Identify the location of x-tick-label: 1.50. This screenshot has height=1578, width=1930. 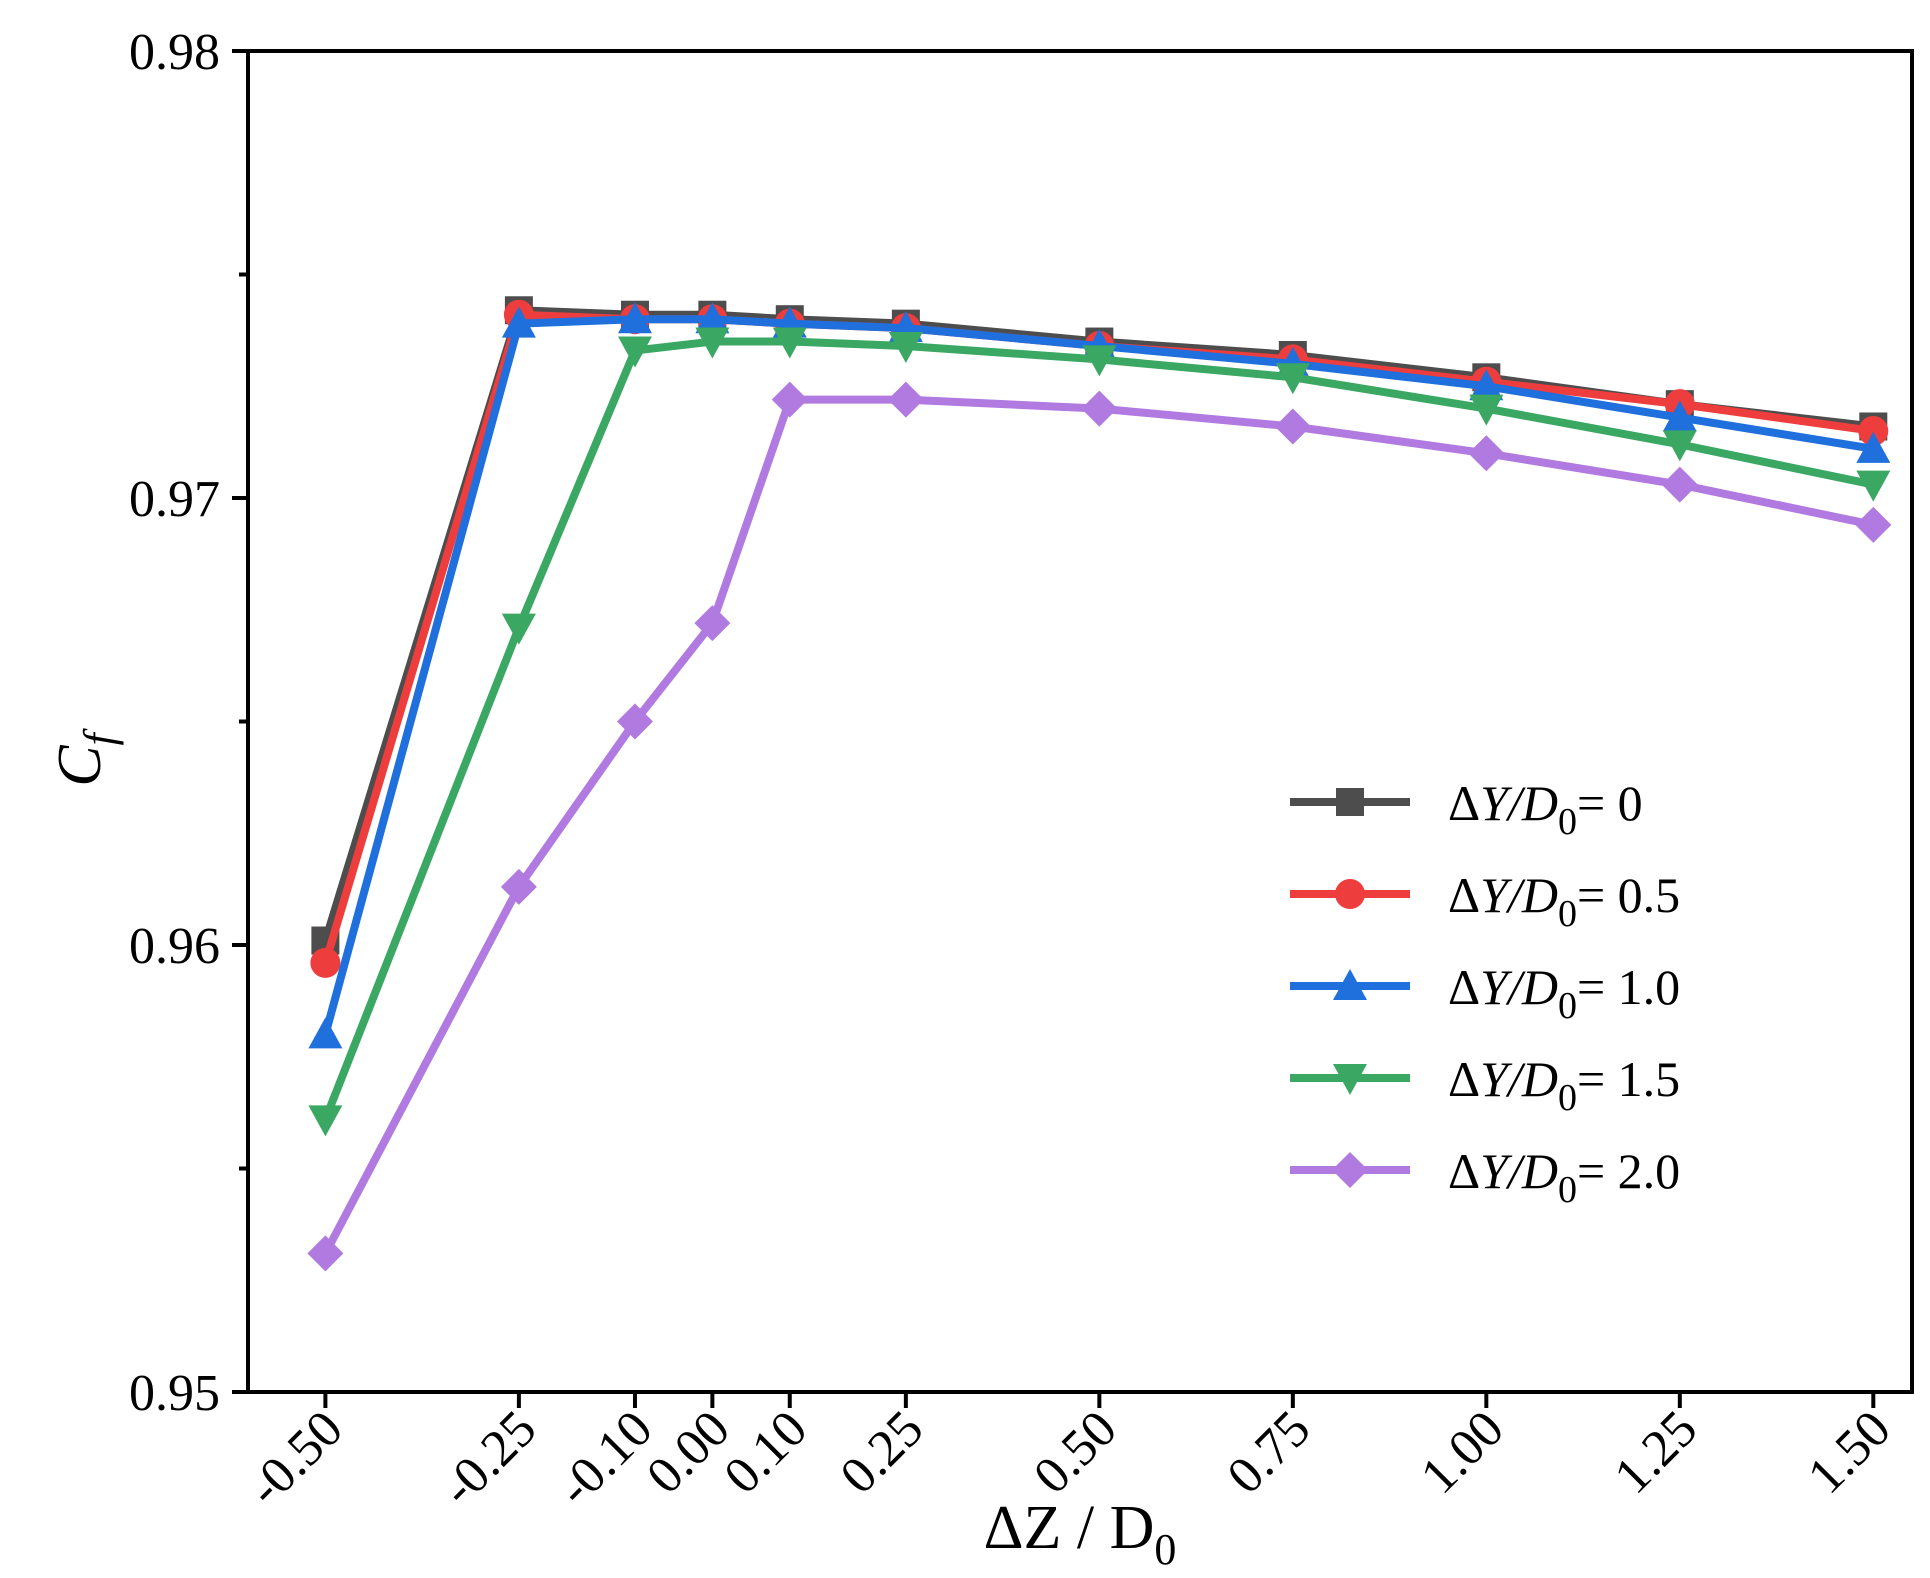
(1849, 1452).